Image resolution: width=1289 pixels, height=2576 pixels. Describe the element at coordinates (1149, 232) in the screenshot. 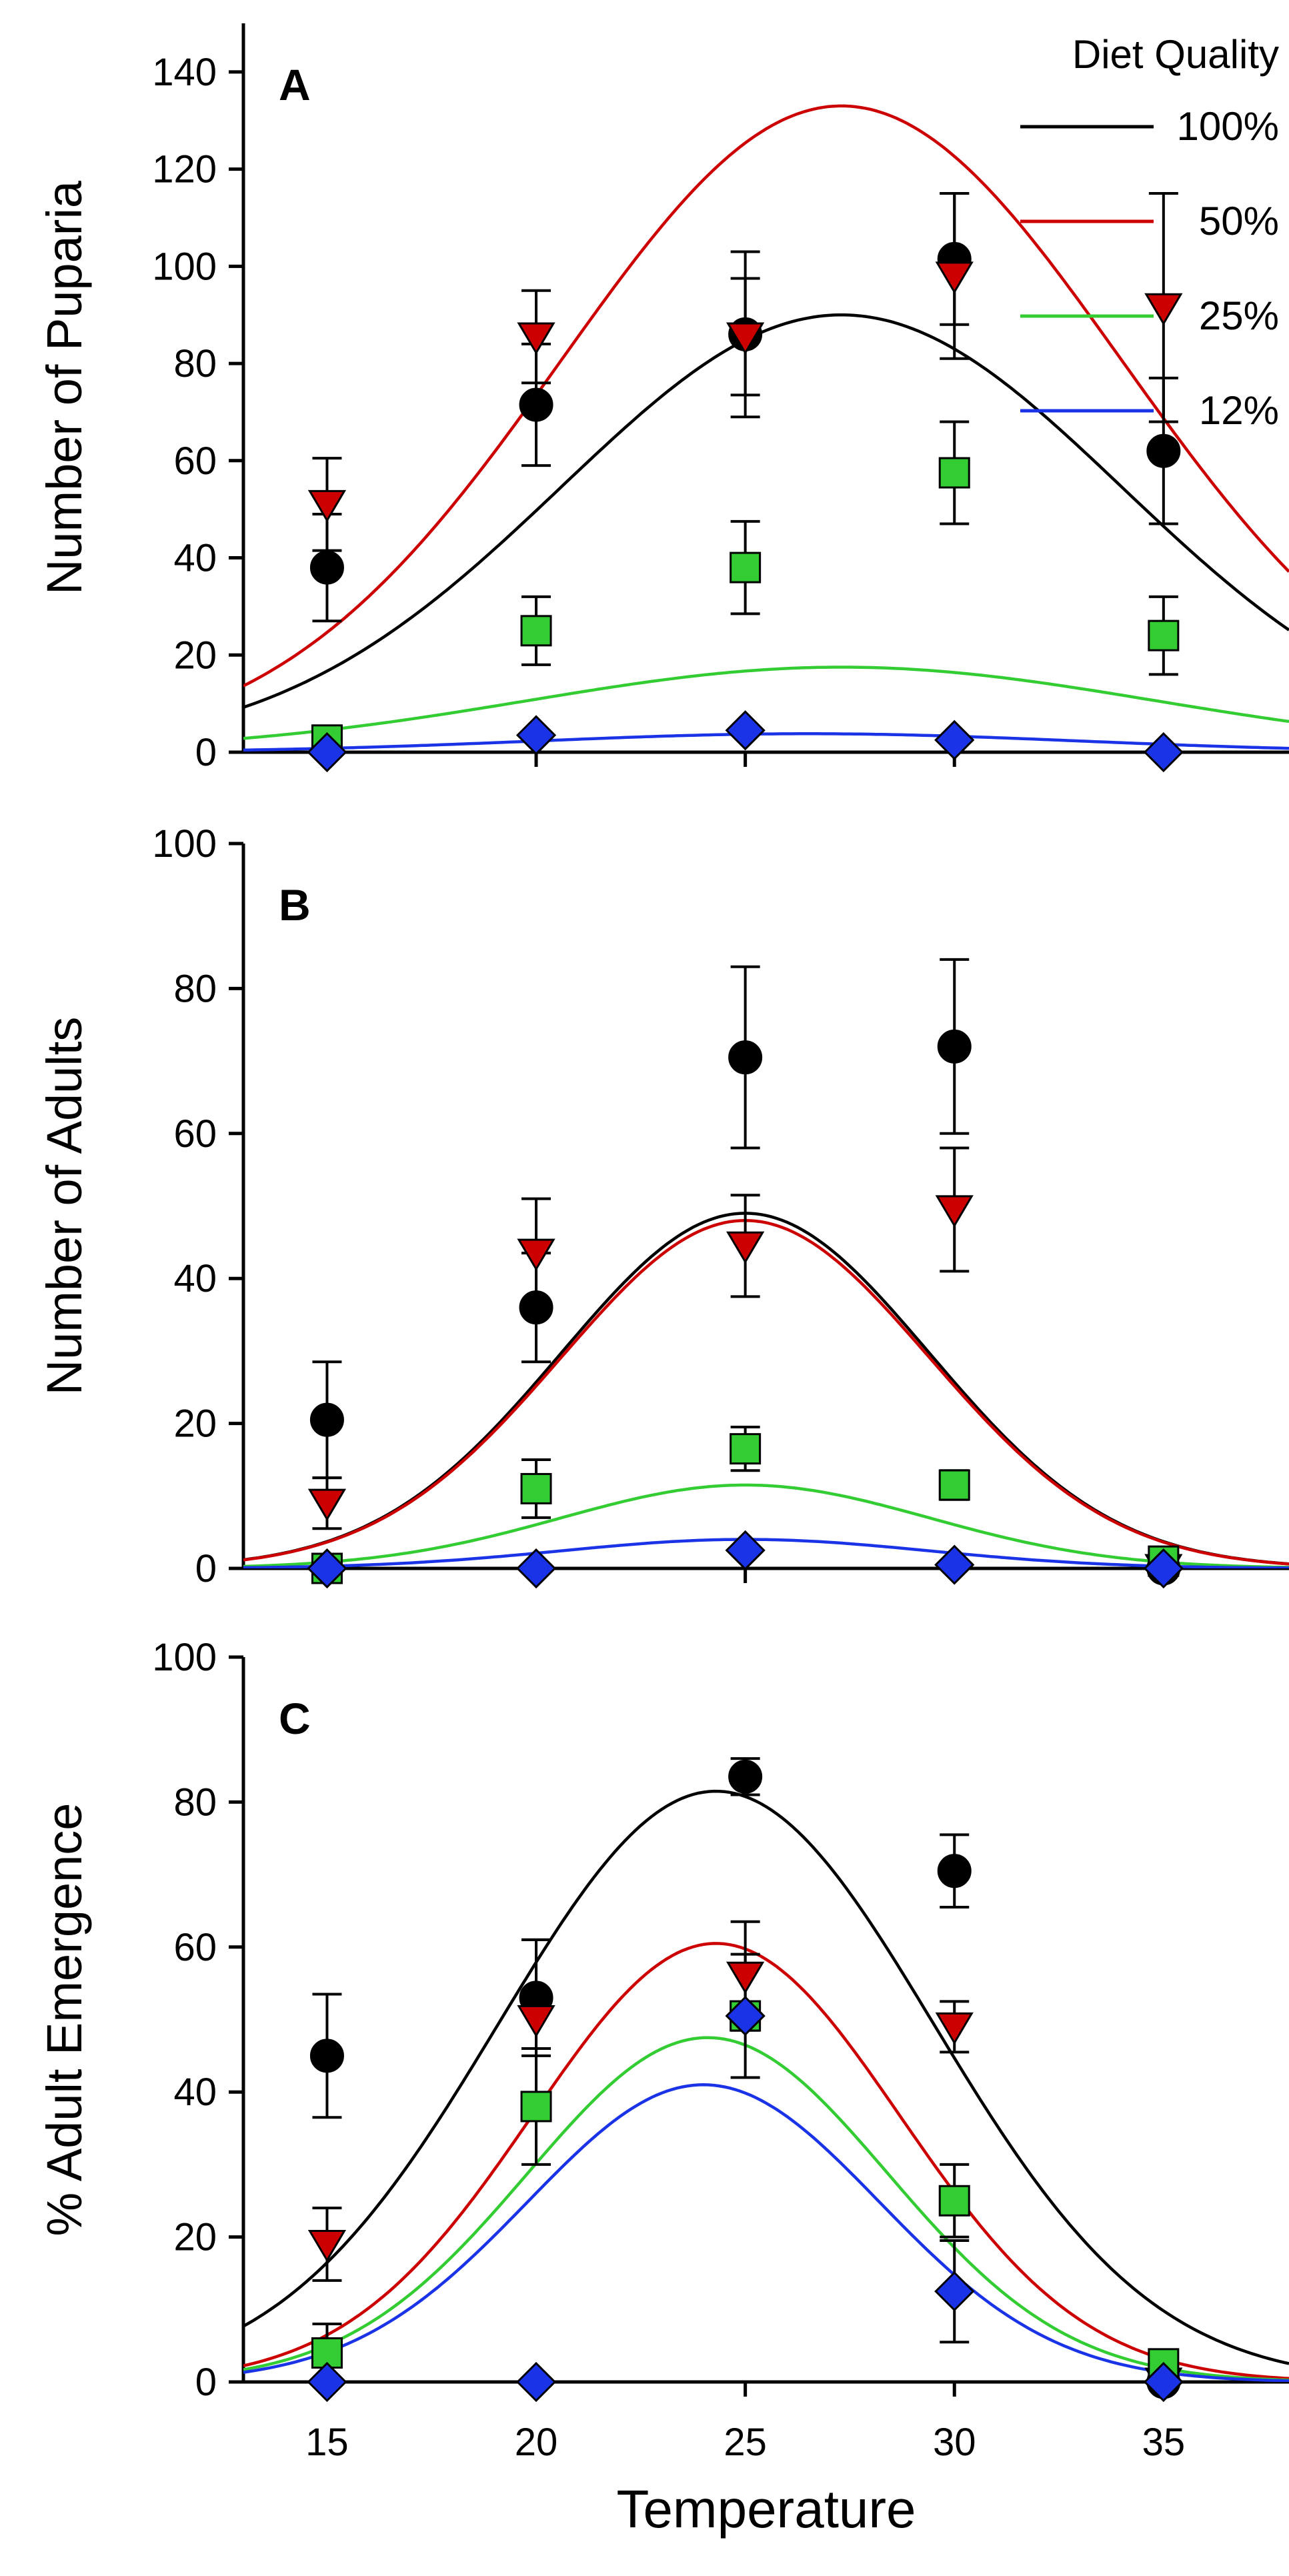

I see `legend: Diet Quality 100% 50% 25% 12%` at that location.